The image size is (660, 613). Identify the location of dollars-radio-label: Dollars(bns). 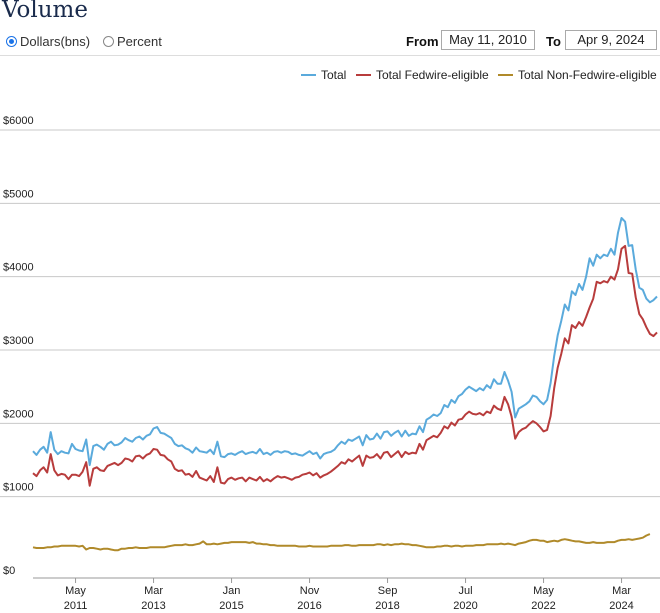
(55, 41).